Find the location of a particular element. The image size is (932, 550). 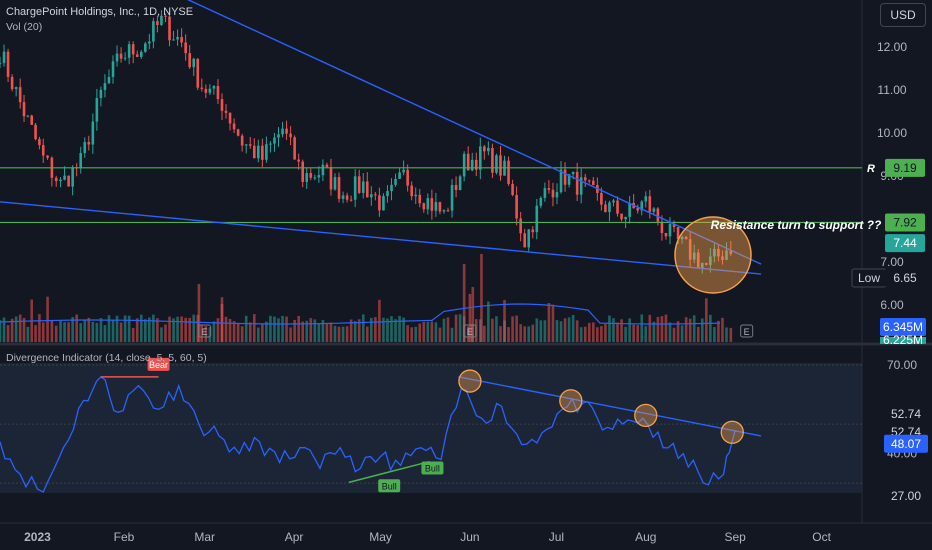

resistance-price-tag-bg is located at coordinates (905, 167).